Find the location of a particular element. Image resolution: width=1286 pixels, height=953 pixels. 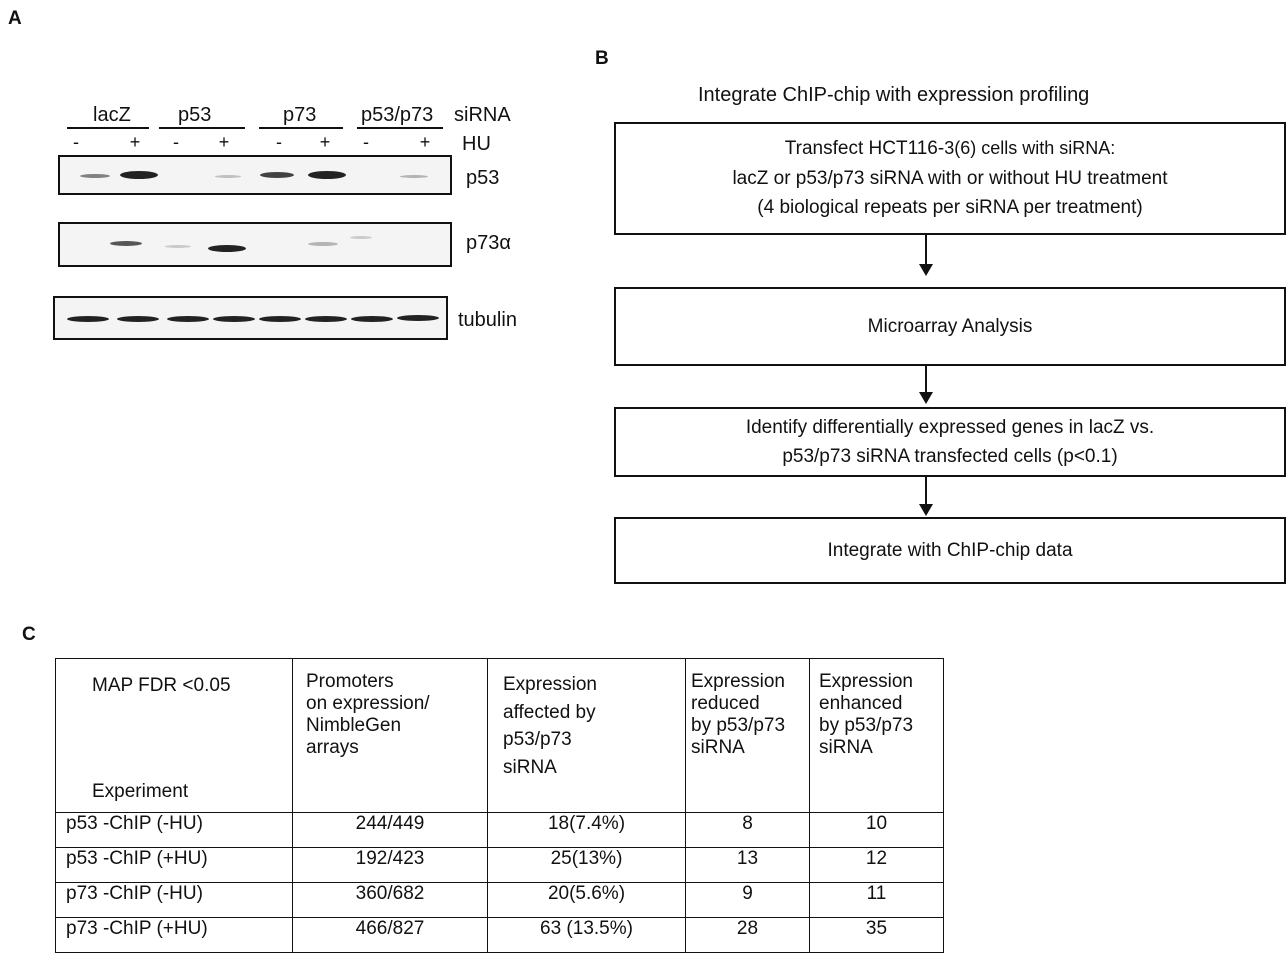

cell-enhanced: 10 is located at coordinates (876, 830).